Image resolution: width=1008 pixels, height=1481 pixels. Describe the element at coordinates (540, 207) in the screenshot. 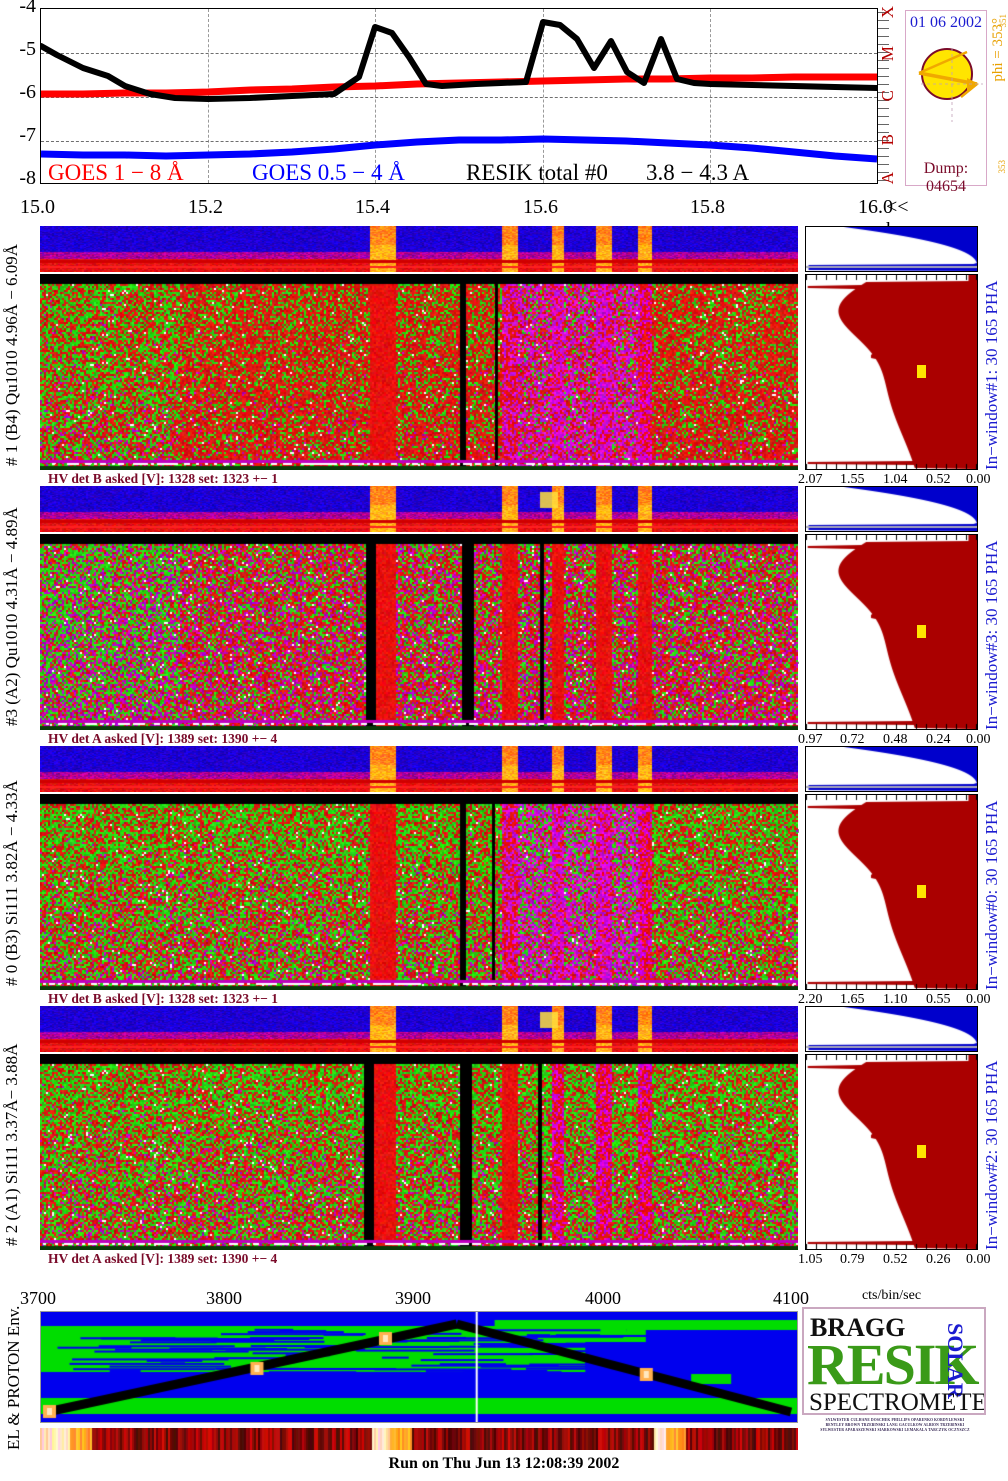

I see `goes-xtick: 15.6` at that location.